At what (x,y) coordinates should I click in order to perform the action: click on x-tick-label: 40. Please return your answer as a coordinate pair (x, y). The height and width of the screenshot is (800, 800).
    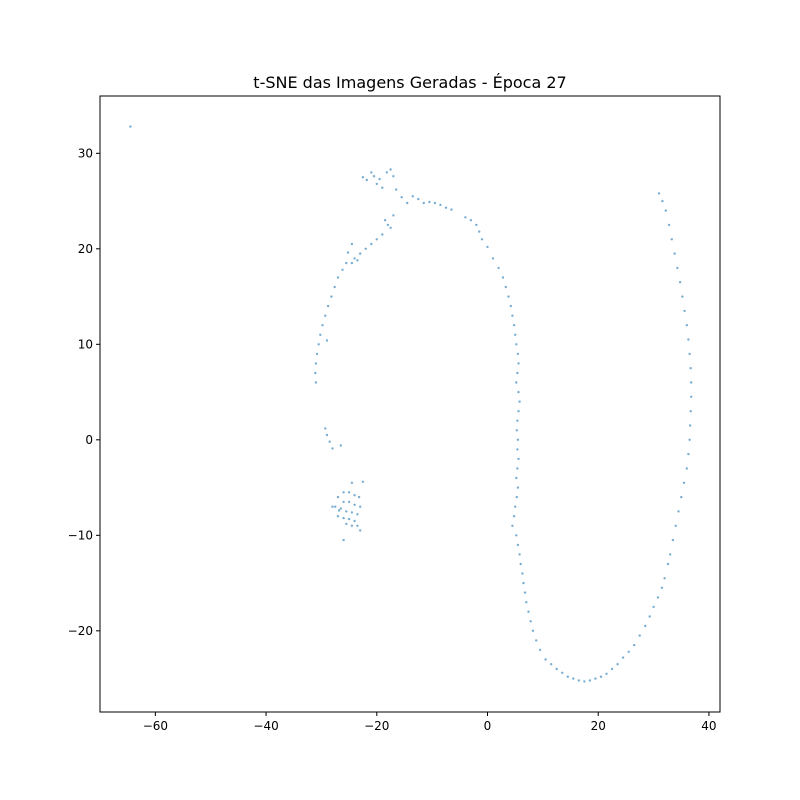
    Looking at the image, I should click on (708, 726).